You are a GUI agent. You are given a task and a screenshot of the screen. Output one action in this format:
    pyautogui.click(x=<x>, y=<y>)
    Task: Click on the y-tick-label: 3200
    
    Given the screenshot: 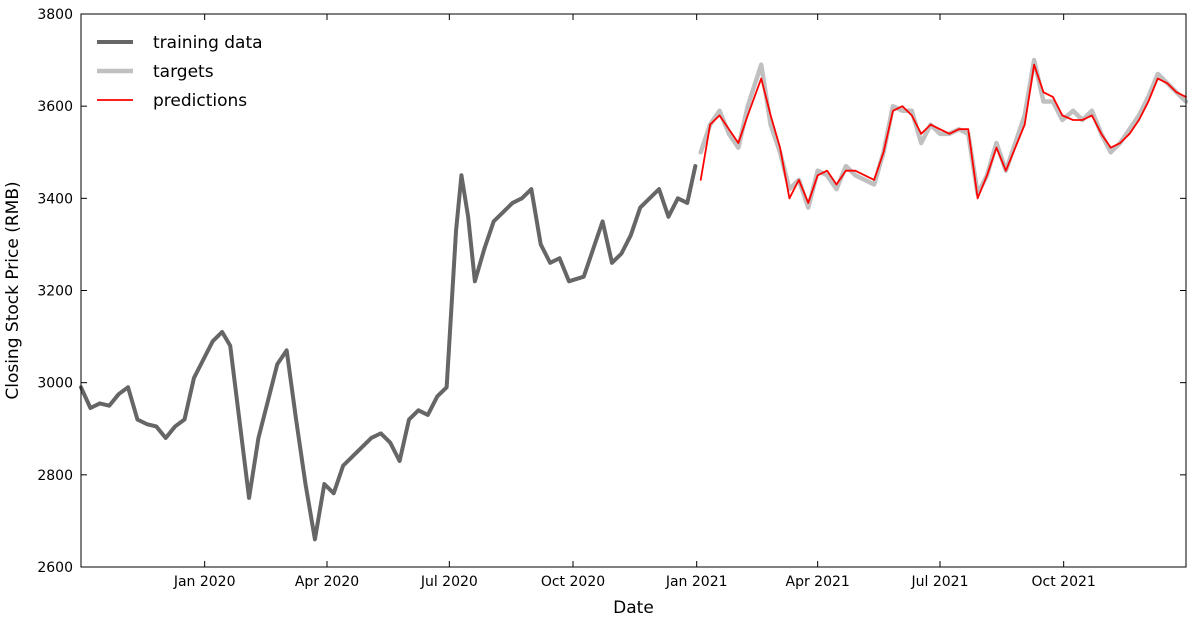 What is the action you would take?
    pyautogui.click(x=55, y=292)
    